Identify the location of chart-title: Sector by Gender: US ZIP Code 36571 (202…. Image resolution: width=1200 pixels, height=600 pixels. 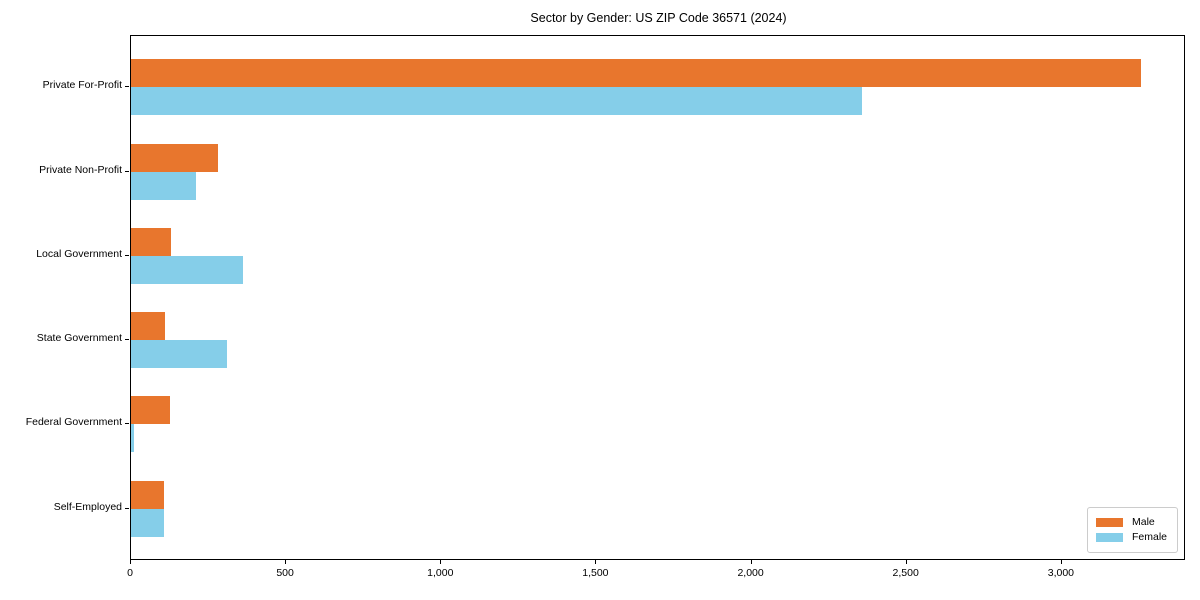
(658, 18).